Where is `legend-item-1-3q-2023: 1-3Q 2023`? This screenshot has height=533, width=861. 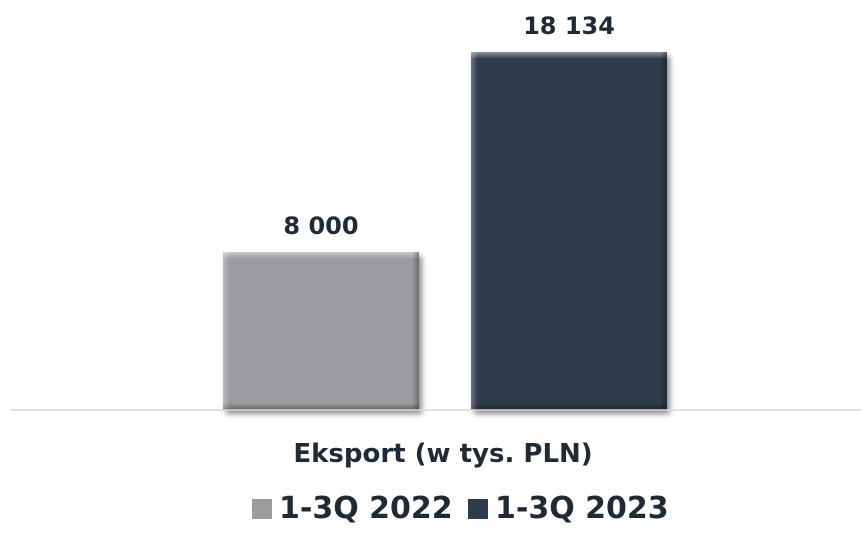
legend-item-1-3q-2023: 1-3Q 2023 is located at coordinates (568, 508).